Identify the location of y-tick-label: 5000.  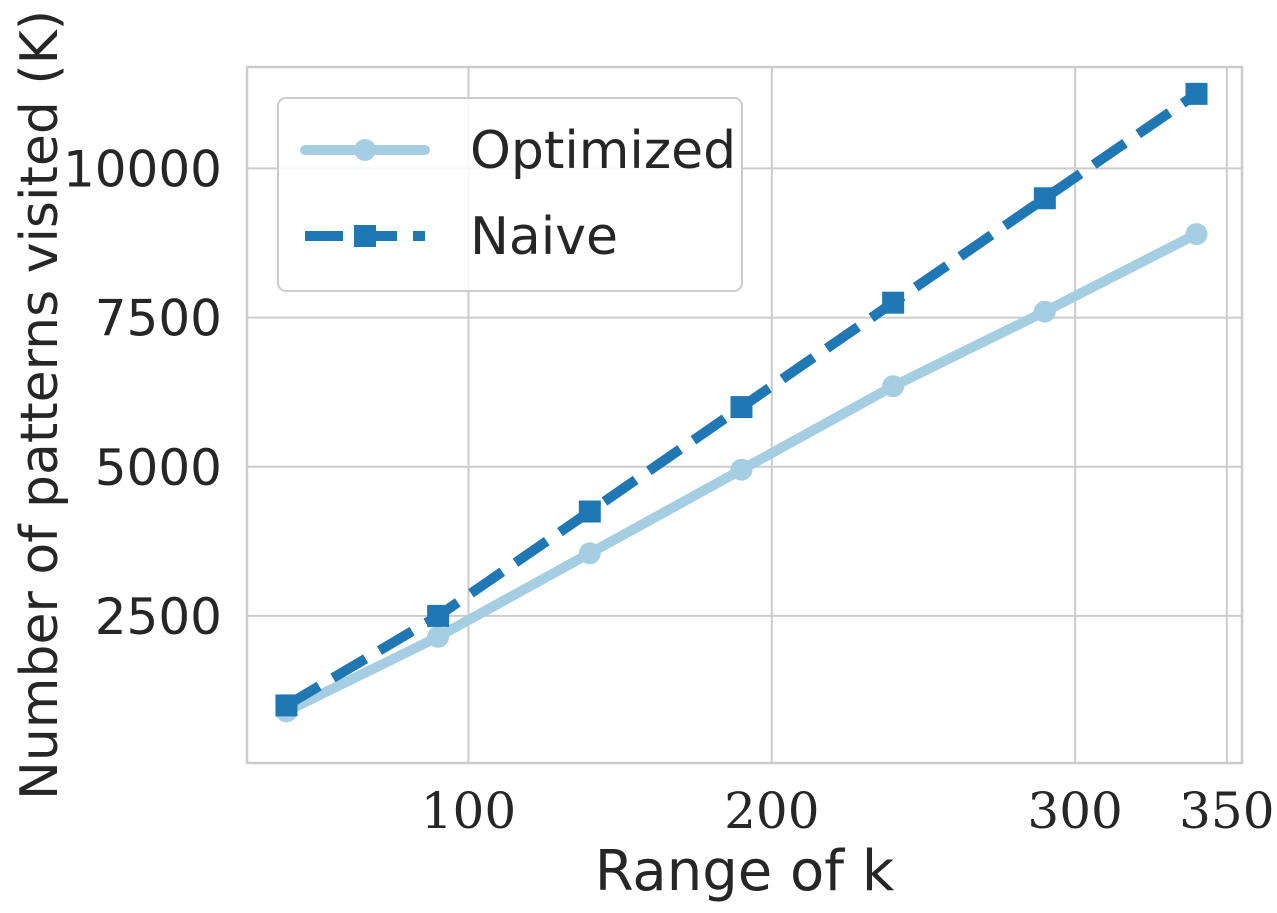
(158, 468).